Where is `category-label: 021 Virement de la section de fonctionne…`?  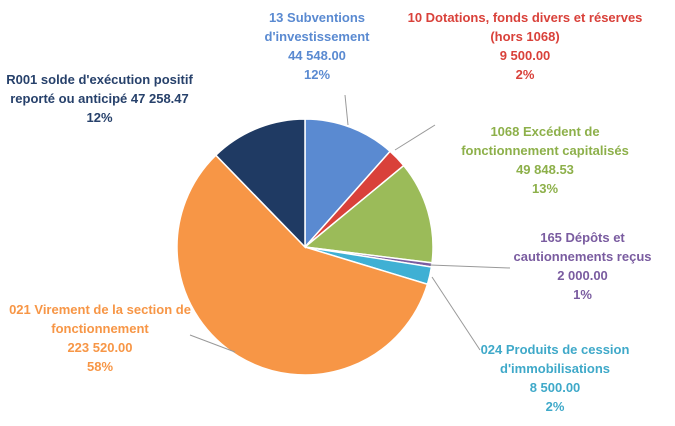 category-label: 021 Virement de la section de fonctionne… is located at coordinates (100, 319).